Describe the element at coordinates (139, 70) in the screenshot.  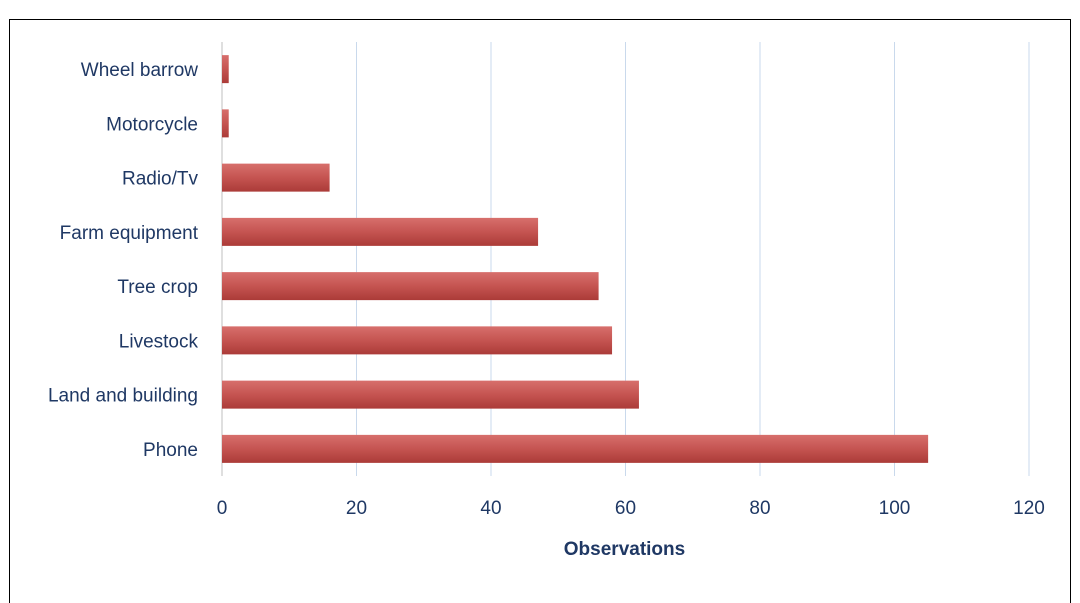
I see `category-label: Wheel barrow` at that location.